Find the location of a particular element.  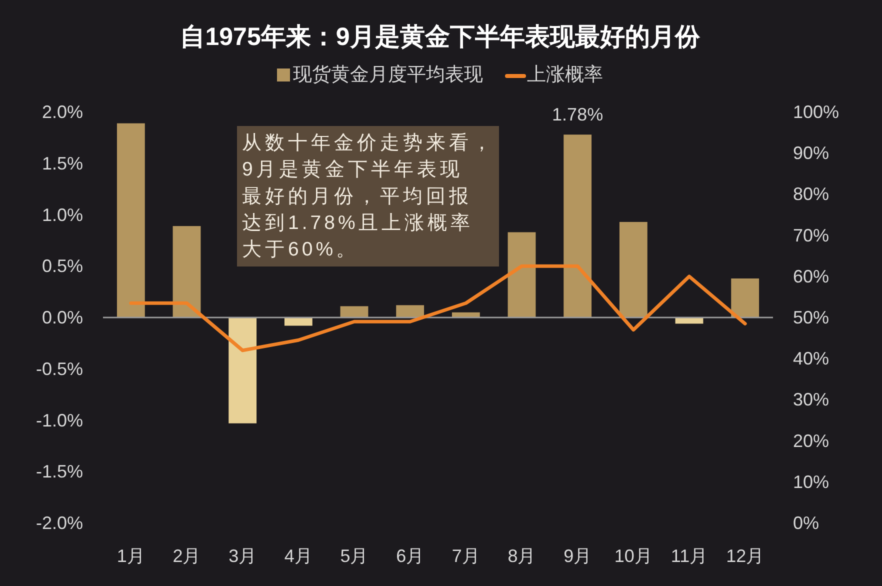

y-tick-label: -1.0% is located at coordinates (59, 420).